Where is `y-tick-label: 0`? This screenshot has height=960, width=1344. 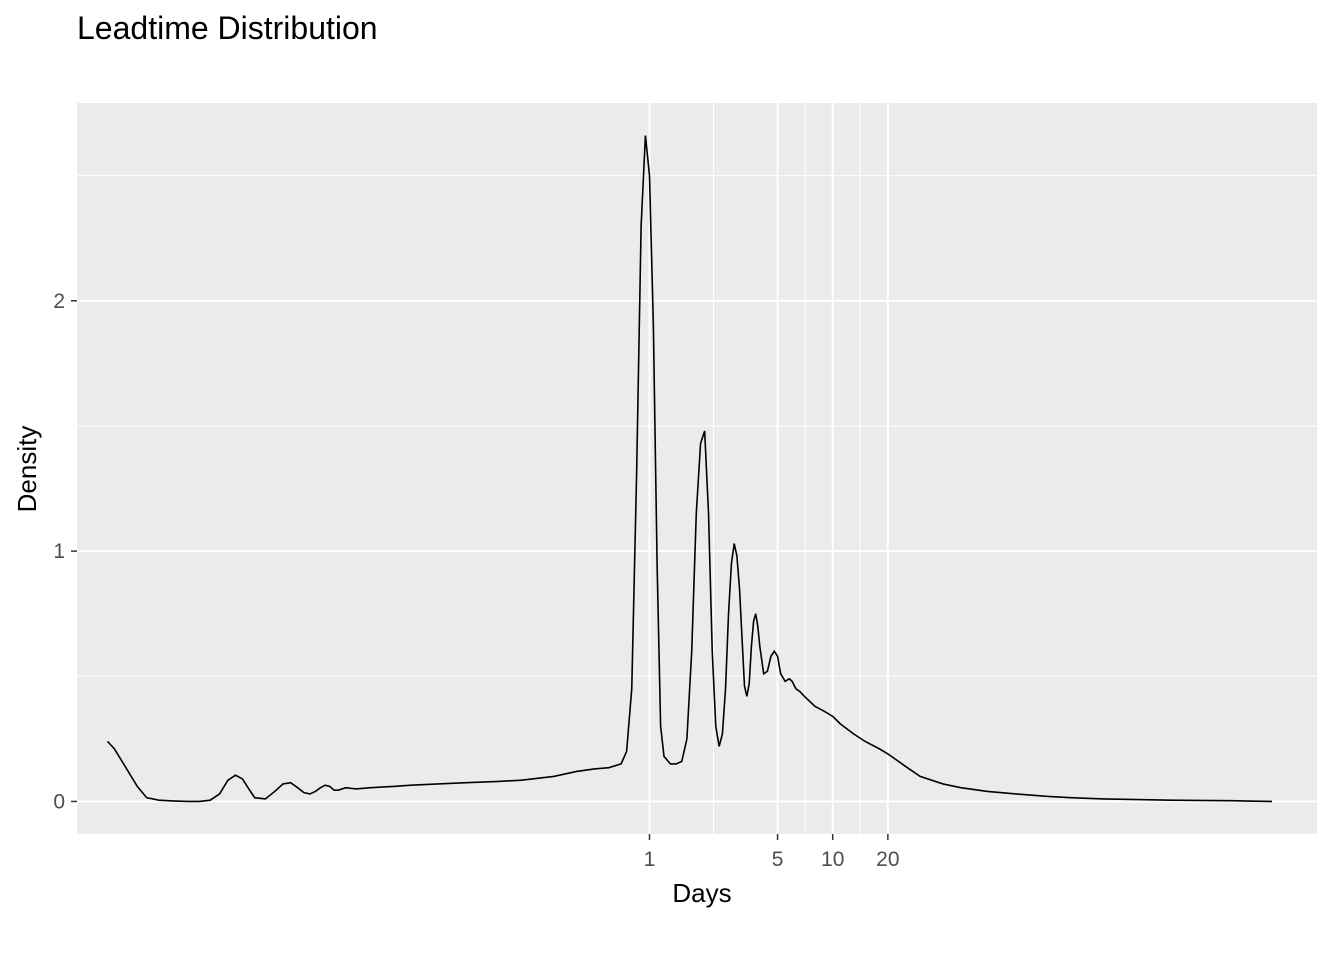
y-tick-label: 0 is located at coordinates (59, 801).